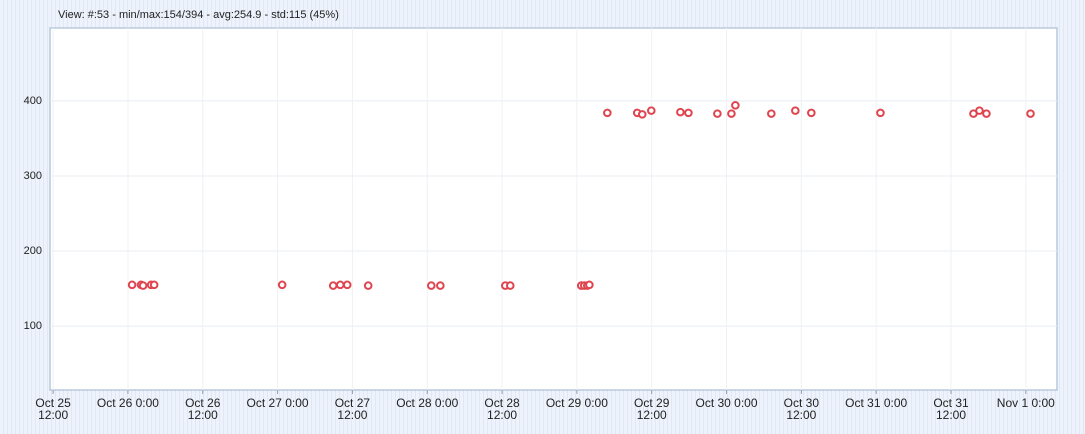  What do you see at coordinates (277, 403) in the screenshot?
I see `x-tick-label: Oct 27 0:00` at bounding box center [277, 403].